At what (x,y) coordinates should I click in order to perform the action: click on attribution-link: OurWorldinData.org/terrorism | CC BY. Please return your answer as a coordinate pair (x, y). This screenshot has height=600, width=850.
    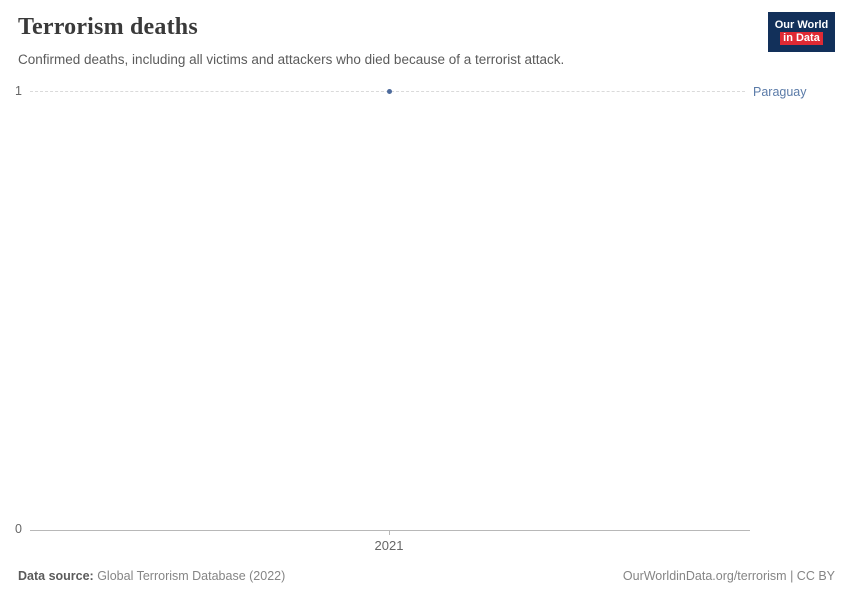
    Looking at the image, I should click on (728, 576).